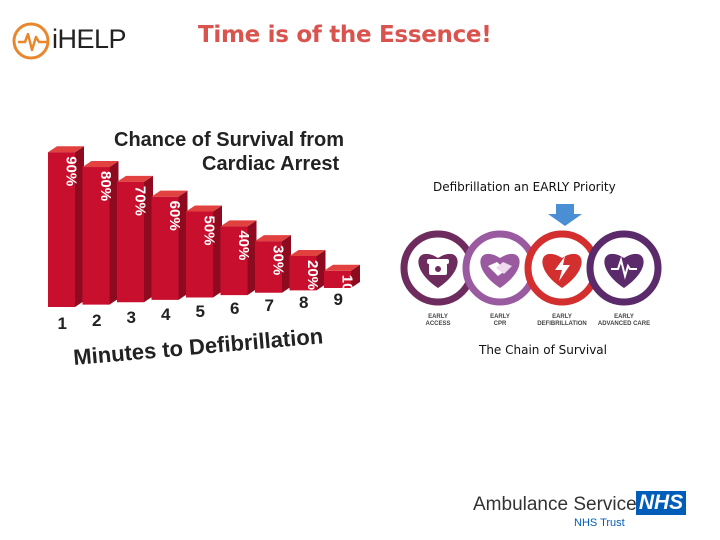  Describe the element at coordinates (243, 245) in the screenshot. I see `bar-value-label: 40%` at that location.